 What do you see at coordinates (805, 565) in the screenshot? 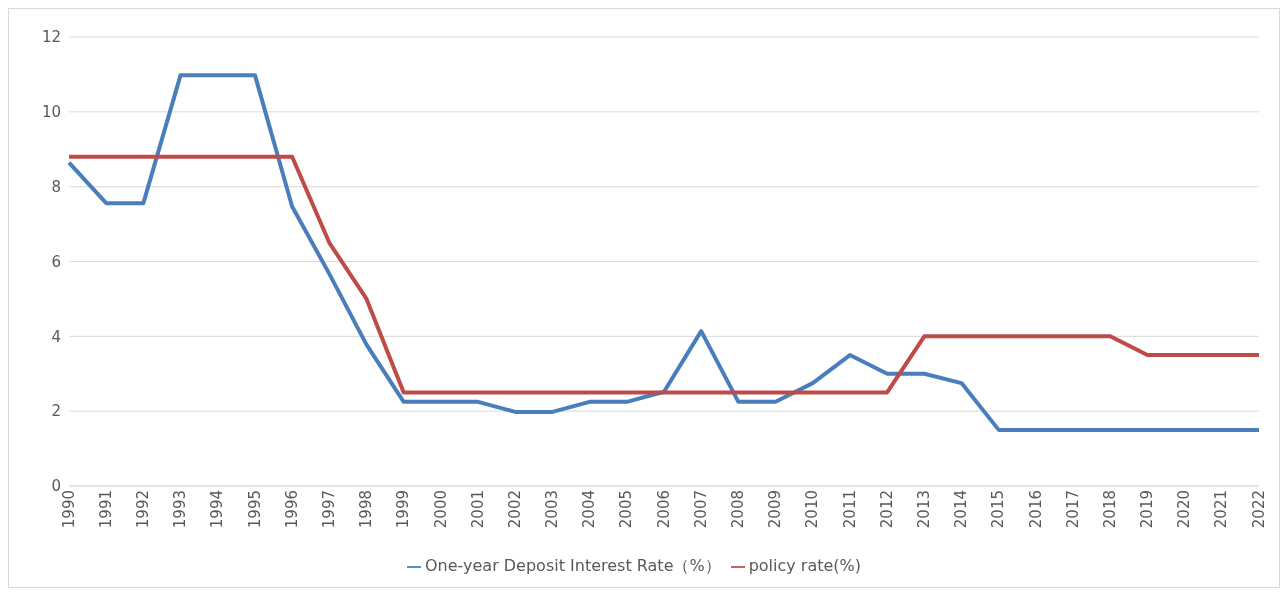
I see `legend-label: policy rate(%)` at bounding box center [805, 565].